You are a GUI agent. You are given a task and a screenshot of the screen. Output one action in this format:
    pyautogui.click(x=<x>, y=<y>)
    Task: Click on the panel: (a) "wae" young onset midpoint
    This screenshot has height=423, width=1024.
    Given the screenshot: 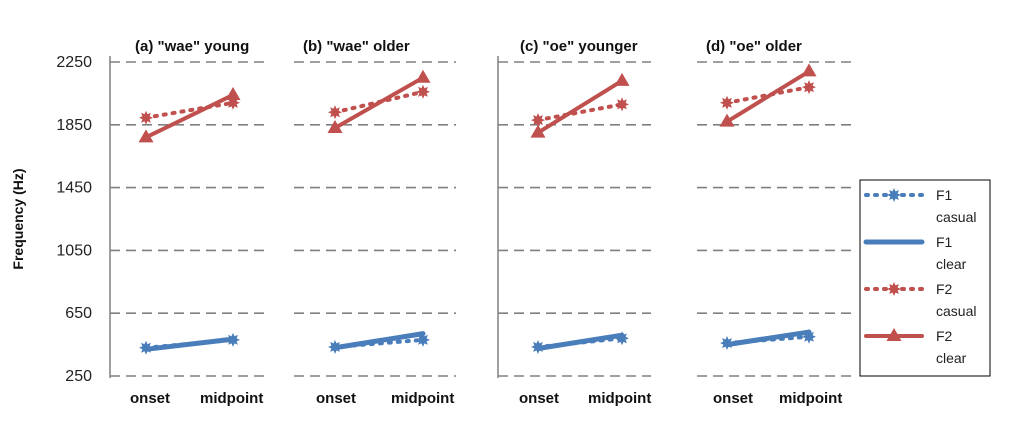 What is the action you would take?
    pyautogui.click(x=196, y=222)
    